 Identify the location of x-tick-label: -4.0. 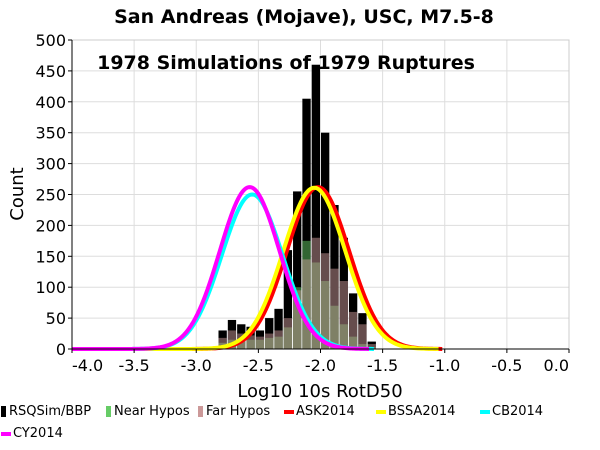
(87, 365).